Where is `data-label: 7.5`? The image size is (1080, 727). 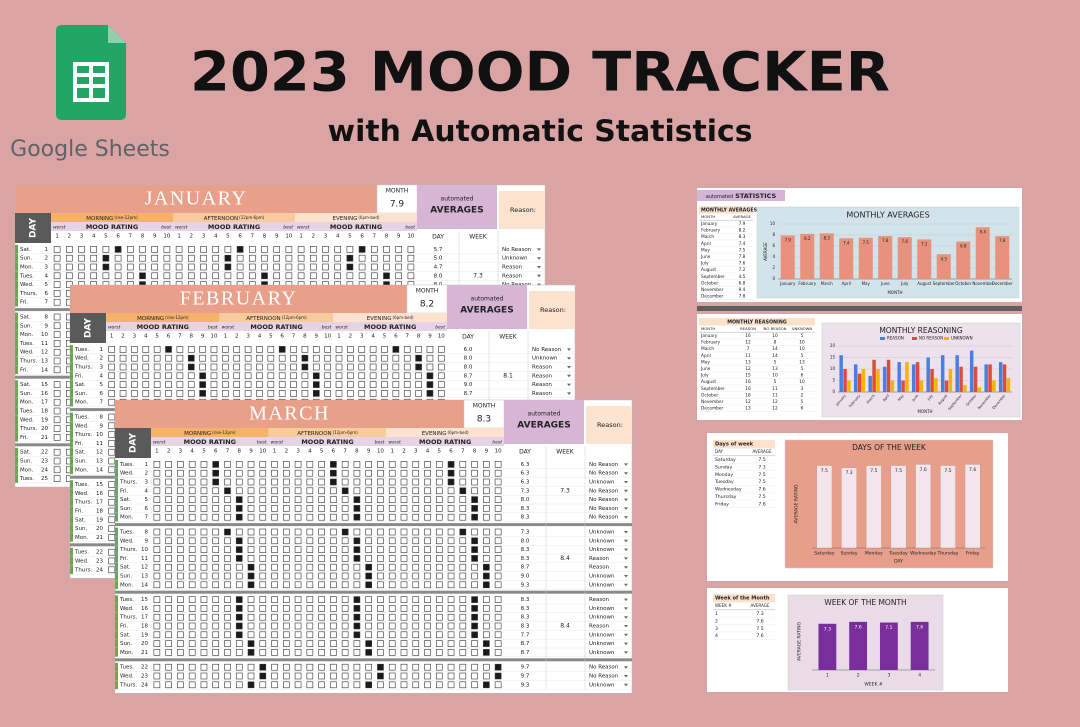 data-label: 7.5 is located at coordinates (898, 471).